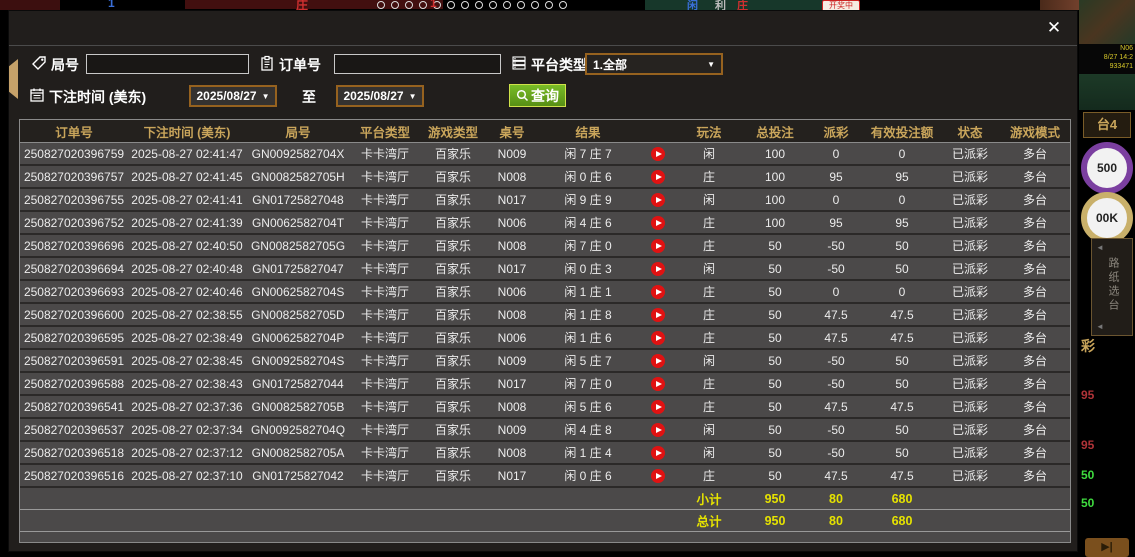  What do you see at coordinates (187, 177) in the screenshot?
I see `cell-bet-time: 2025-08-27 02:41:45` at bounding box center [187, 177].